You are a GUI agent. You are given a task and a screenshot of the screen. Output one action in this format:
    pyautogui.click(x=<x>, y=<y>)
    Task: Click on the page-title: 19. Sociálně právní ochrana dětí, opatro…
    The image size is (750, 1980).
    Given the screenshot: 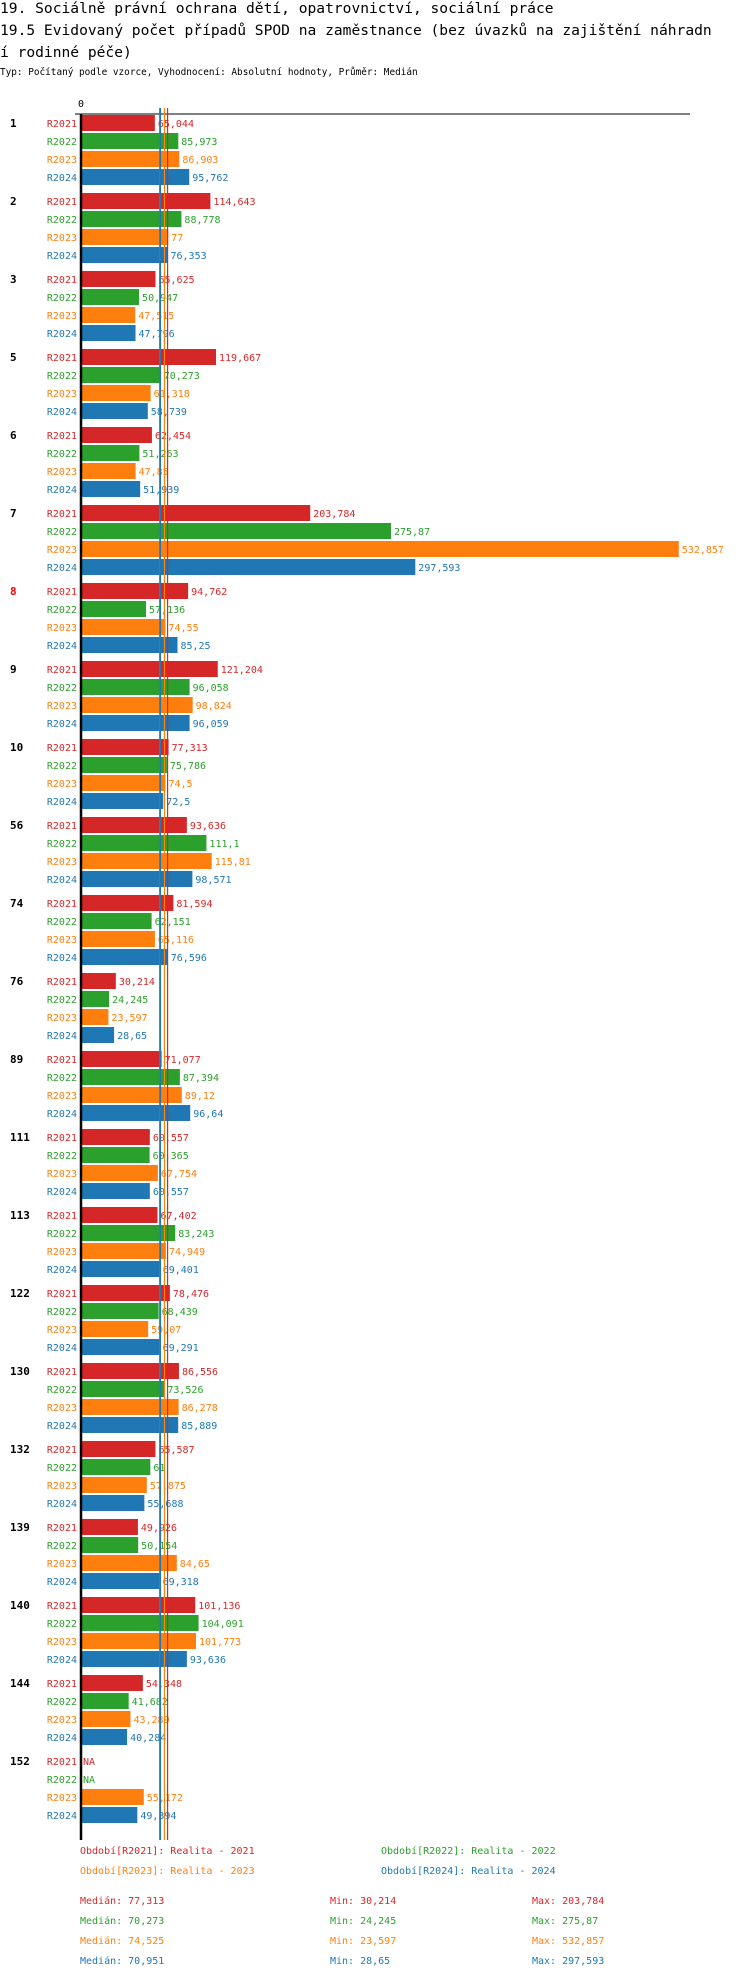 What is the action you would take?
    pyautogui.click(x=277, y=8)
    